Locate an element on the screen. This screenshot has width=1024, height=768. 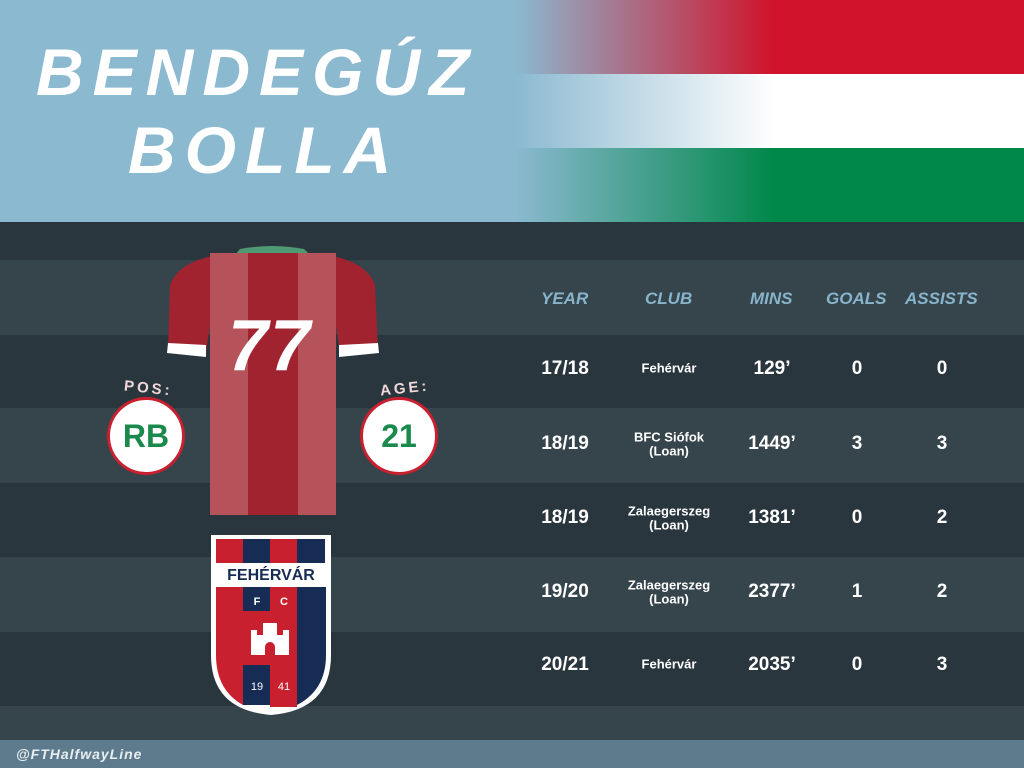
header-goals: GOALS is located at coordinates (856, 298).